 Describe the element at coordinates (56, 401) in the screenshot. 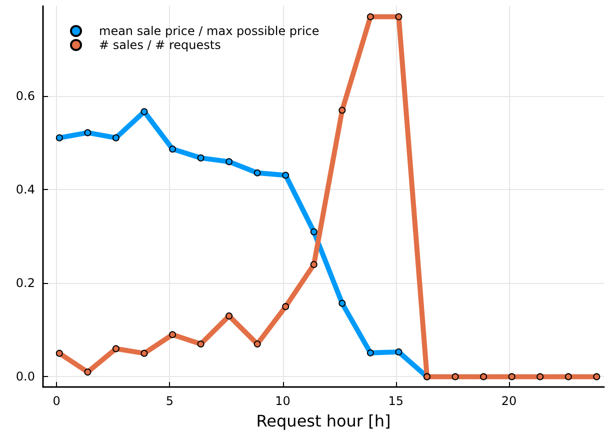

I see `x-tick-label: 0` at that location.